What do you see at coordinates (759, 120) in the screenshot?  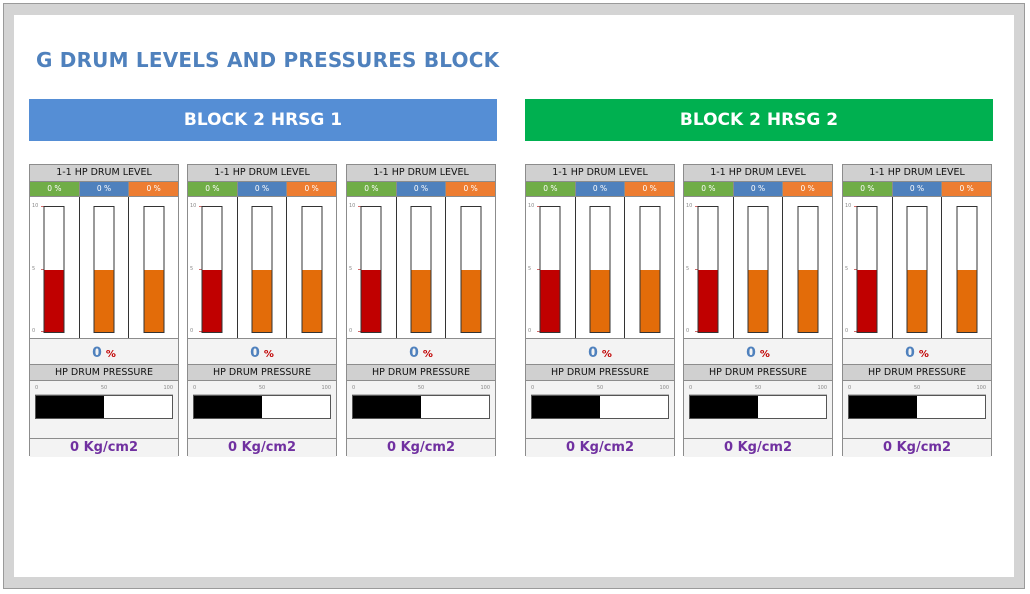 I see `block-header: BLOCK 2 HRSG 2` at bounding box center [759, 120].